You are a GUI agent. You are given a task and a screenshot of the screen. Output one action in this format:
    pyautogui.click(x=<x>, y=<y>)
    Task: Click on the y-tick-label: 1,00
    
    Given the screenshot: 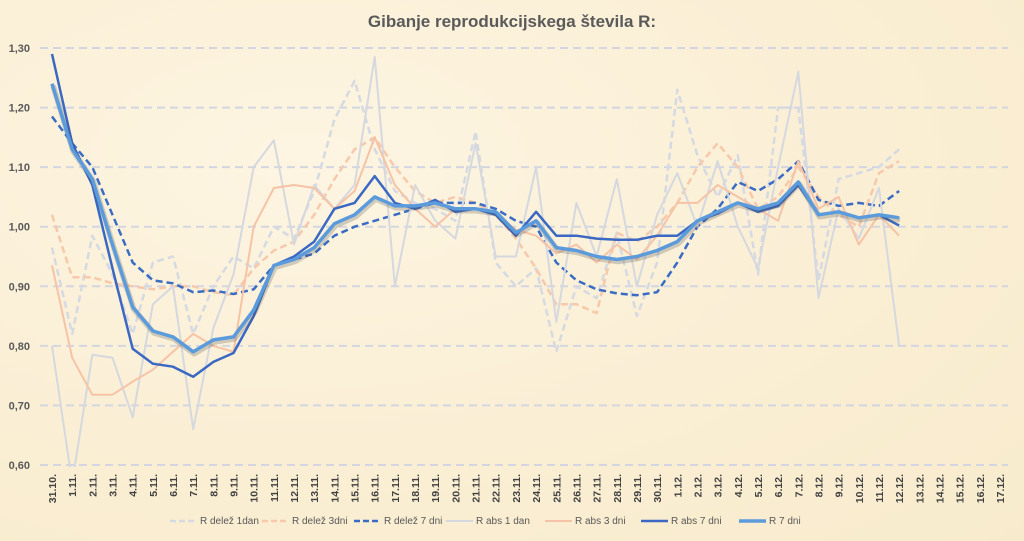 What is the action you would take?
    pyautogui.click(x=19, y=228)
    